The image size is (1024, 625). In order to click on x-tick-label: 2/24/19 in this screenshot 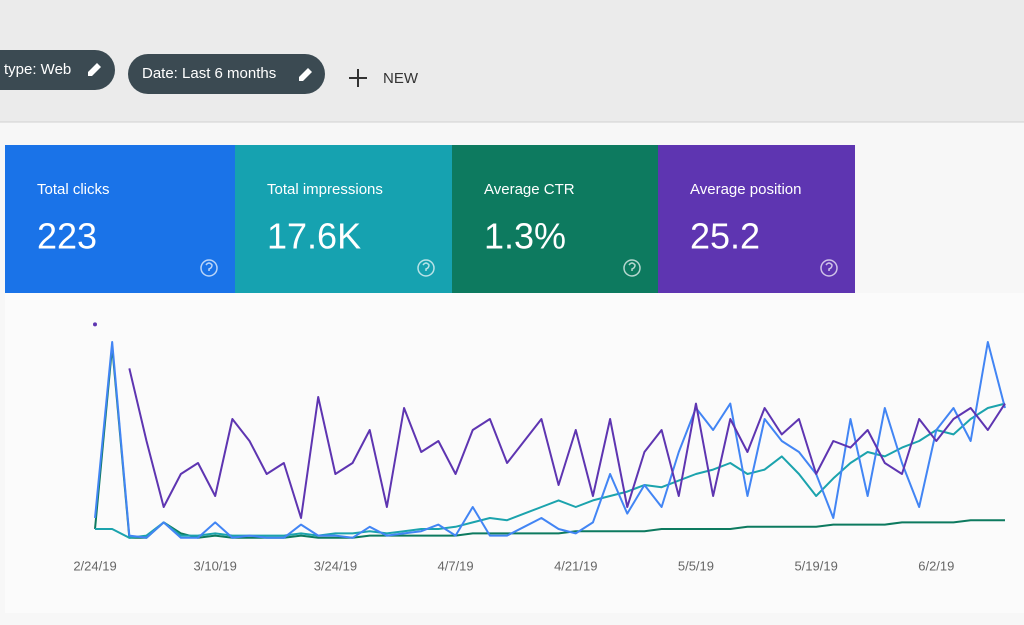, I will do `click(94, 565)`.